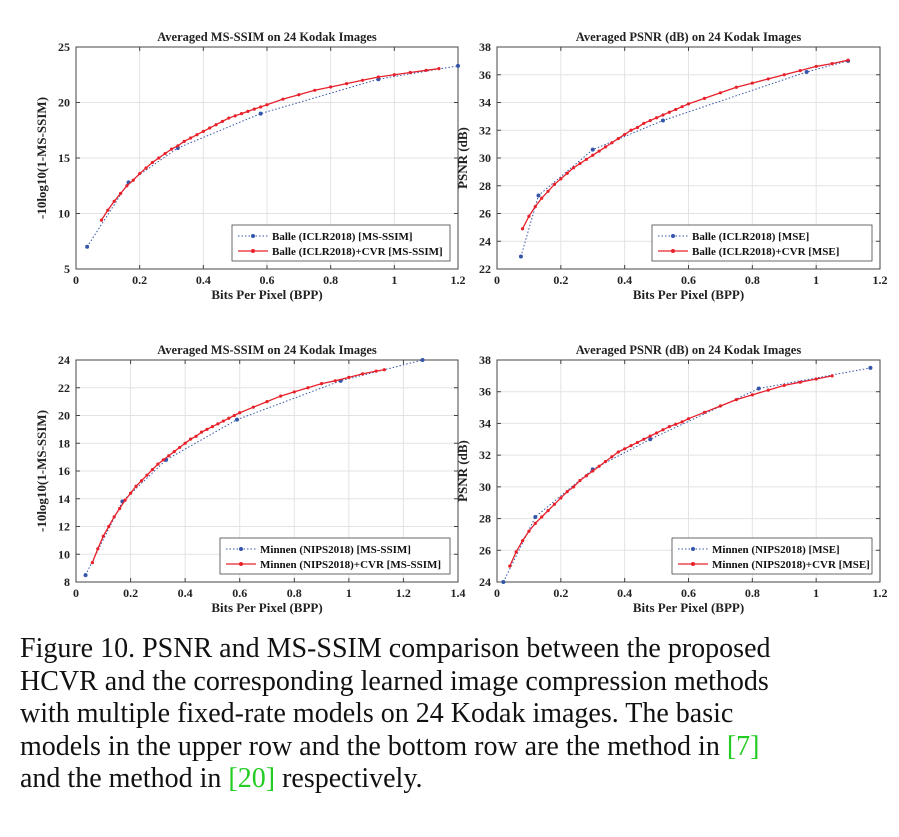 The width and height of the screenshot is (899, 837). What do you see at coordinates (252, 778) in the screenshot?
I see `citation-ref-20: [20]` at bounding box center [252, 778].